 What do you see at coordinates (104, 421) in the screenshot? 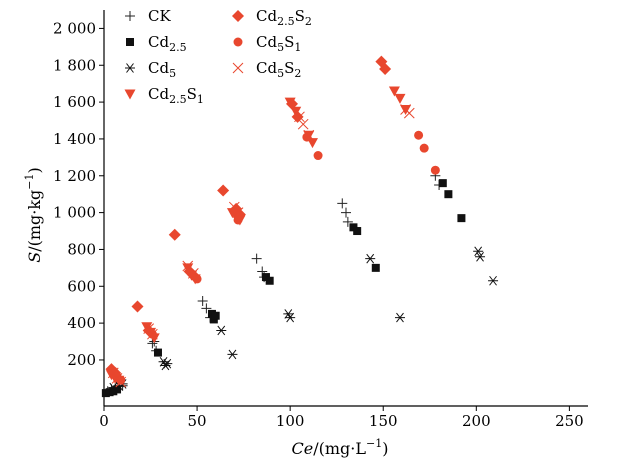
I see `x-tick-label: 0` at bounding box center [104, 421].